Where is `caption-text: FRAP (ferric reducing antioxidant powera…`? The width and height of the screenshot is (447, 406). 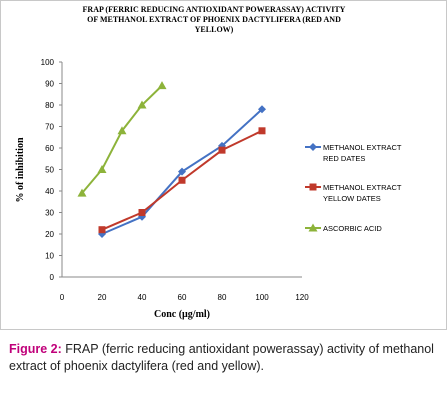
caption-text: FRAP (ferric reducing antioxidant powera… is located at coordinates (221, 357).